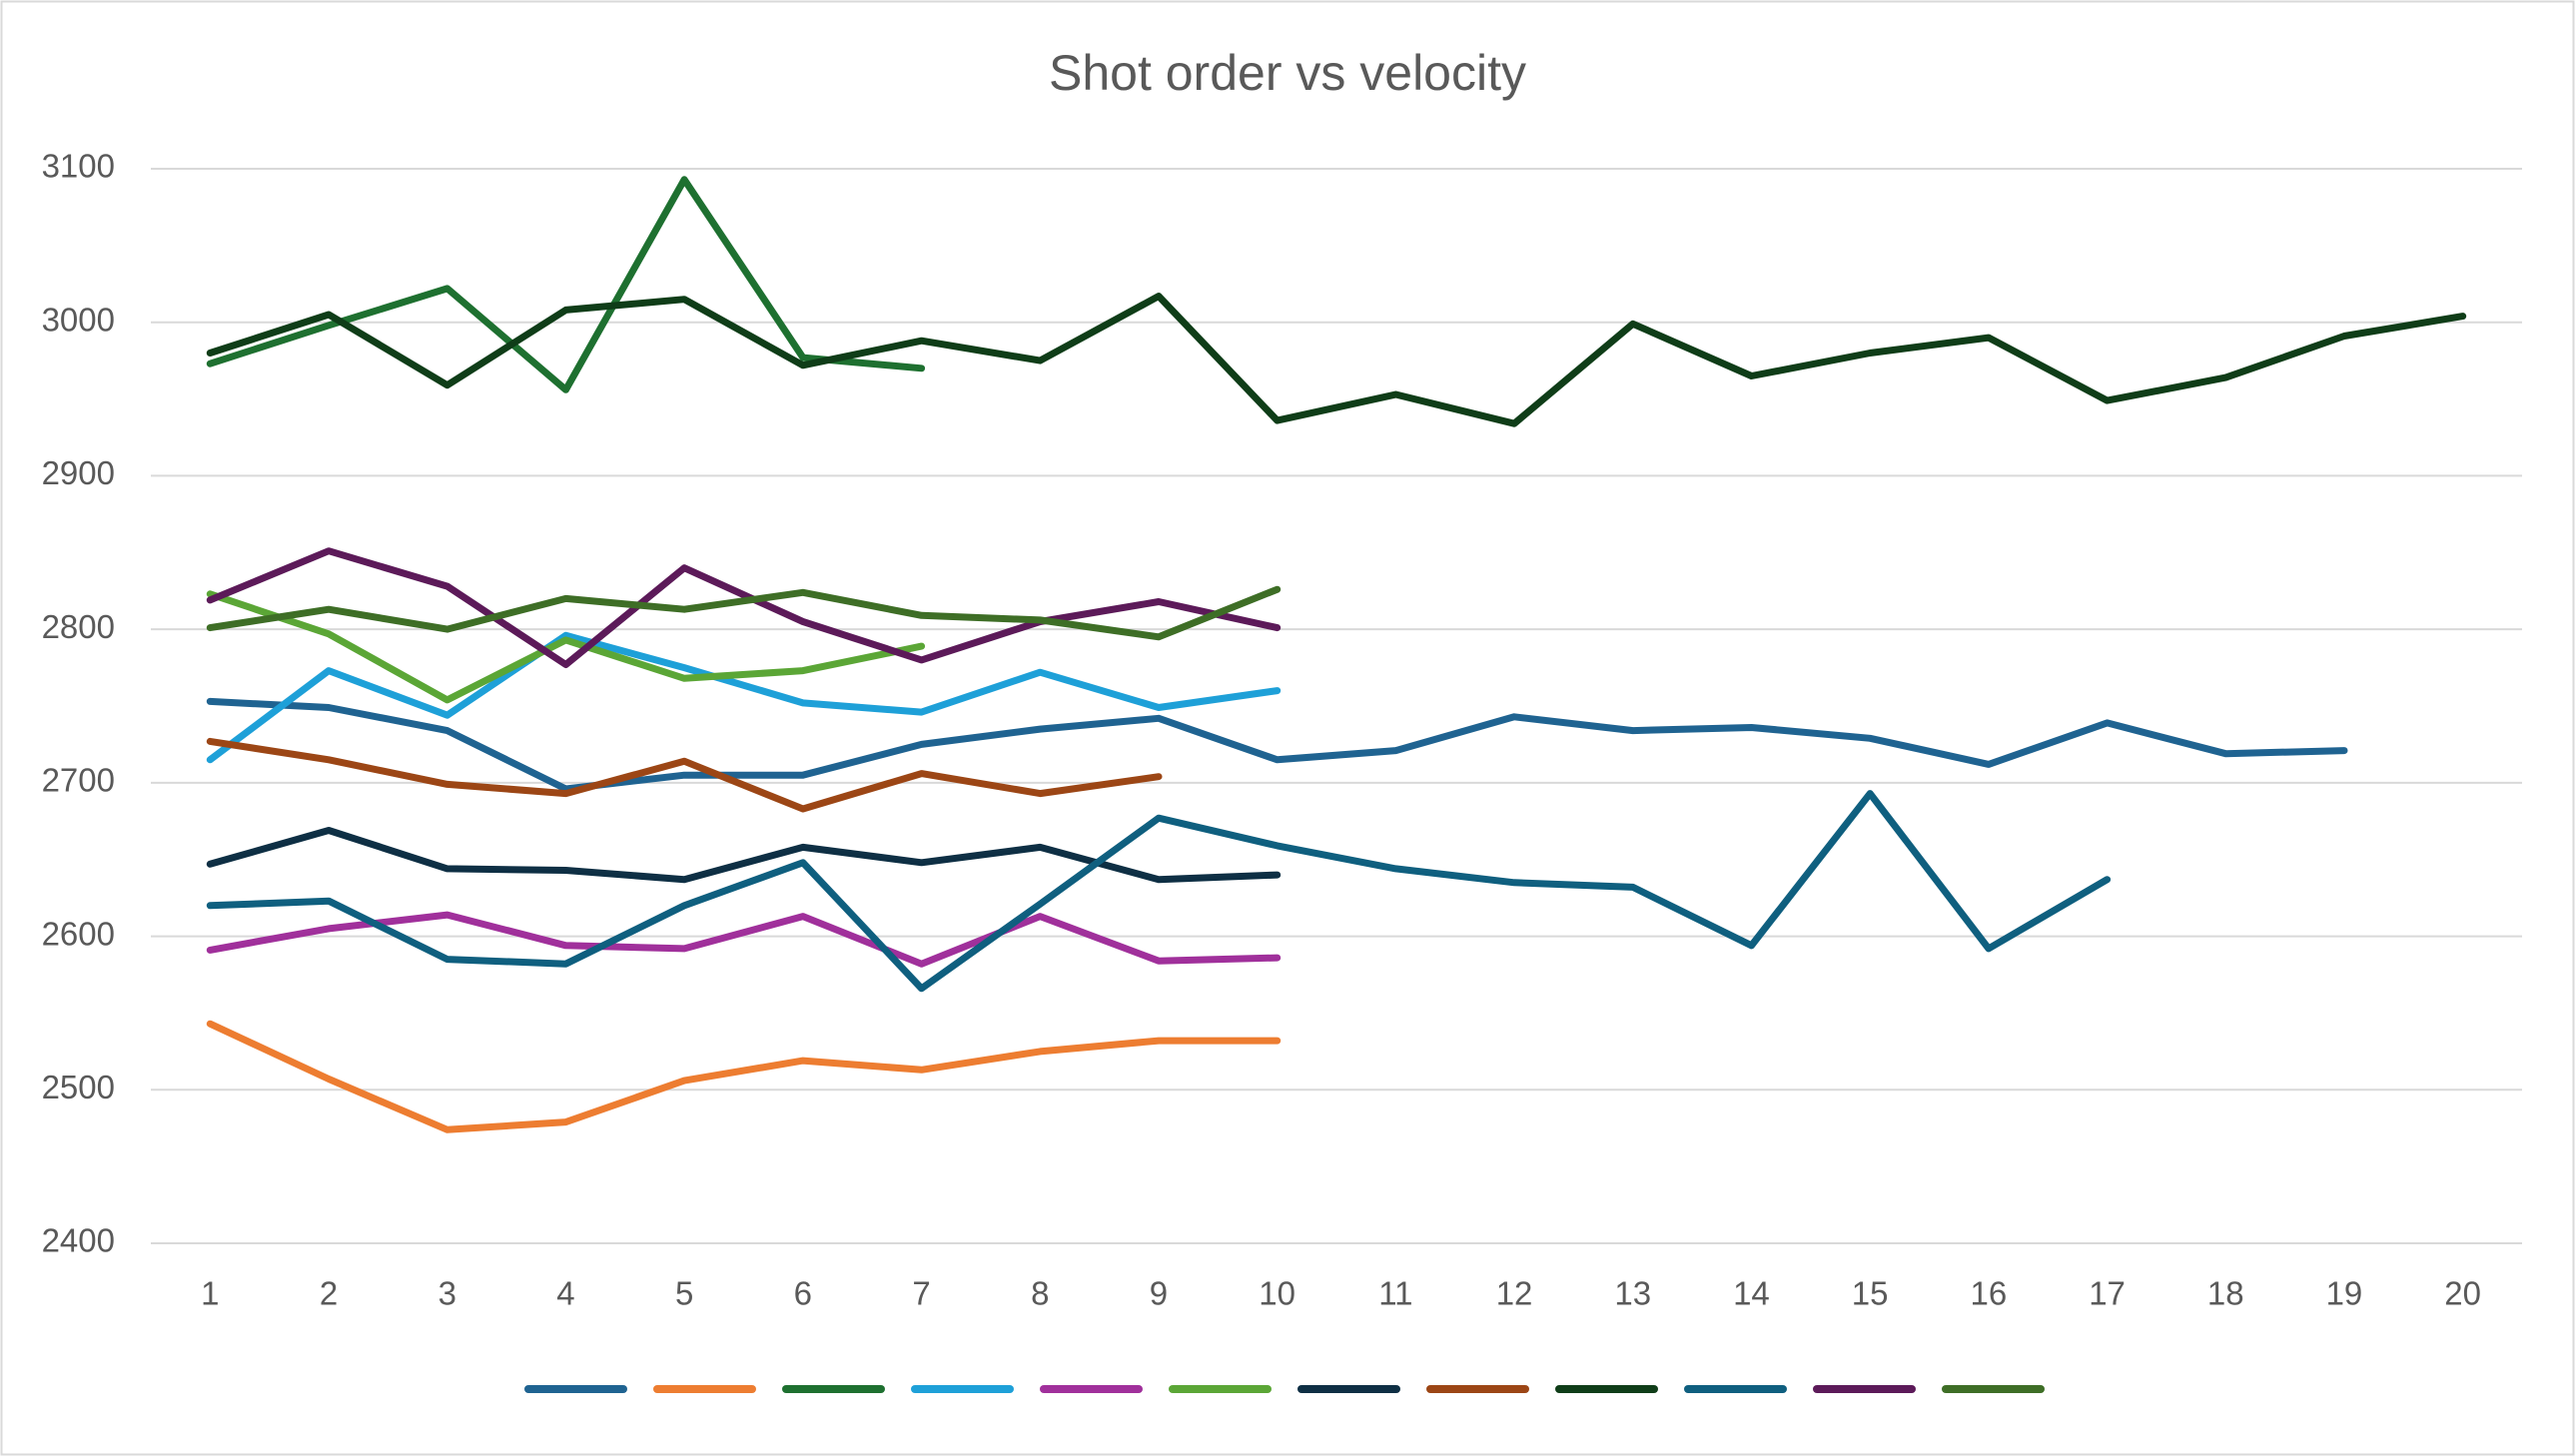 The image size is (2575, 1456). I want to click on x-tick-label: 7, so click(921, 1294).